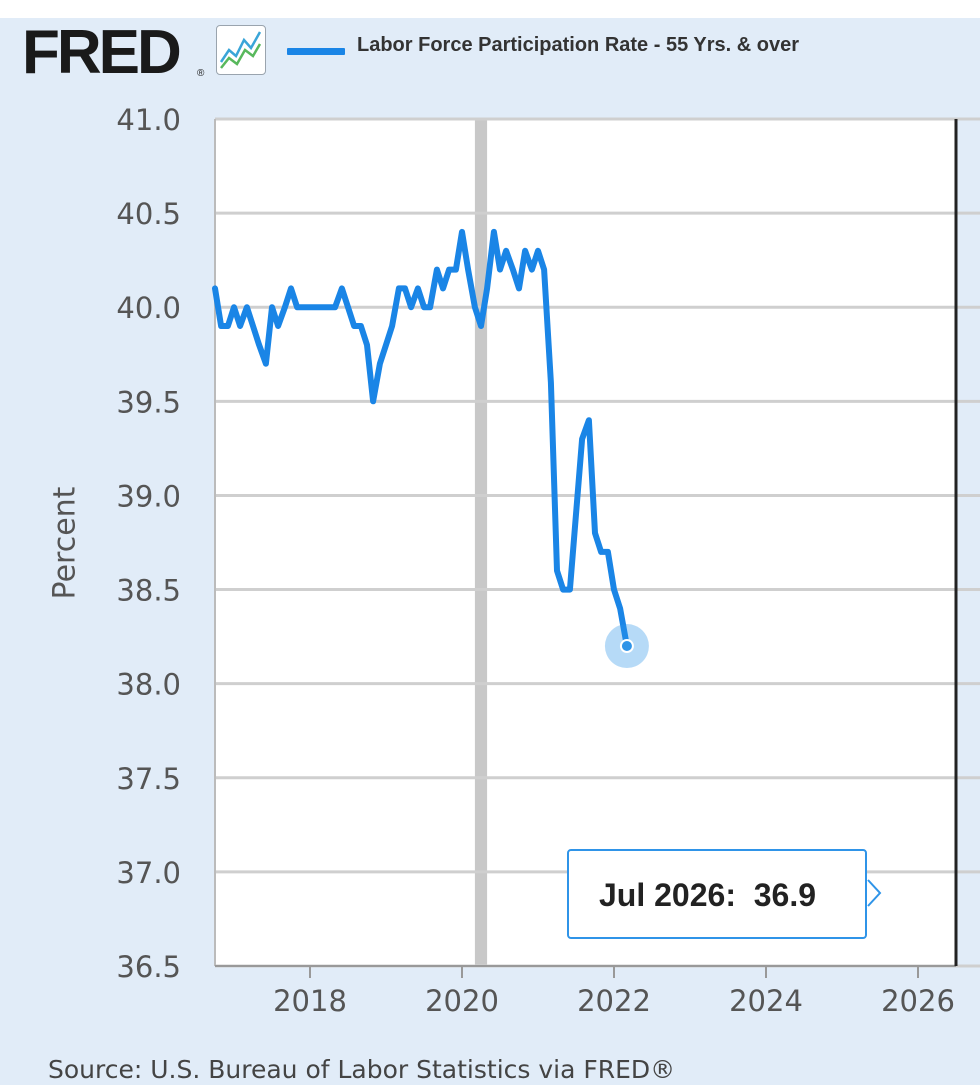 Image resolution: width=980 pixels, height=1085 pixels. I want to click on y-tick-label: 39.5, so click(148, 402).